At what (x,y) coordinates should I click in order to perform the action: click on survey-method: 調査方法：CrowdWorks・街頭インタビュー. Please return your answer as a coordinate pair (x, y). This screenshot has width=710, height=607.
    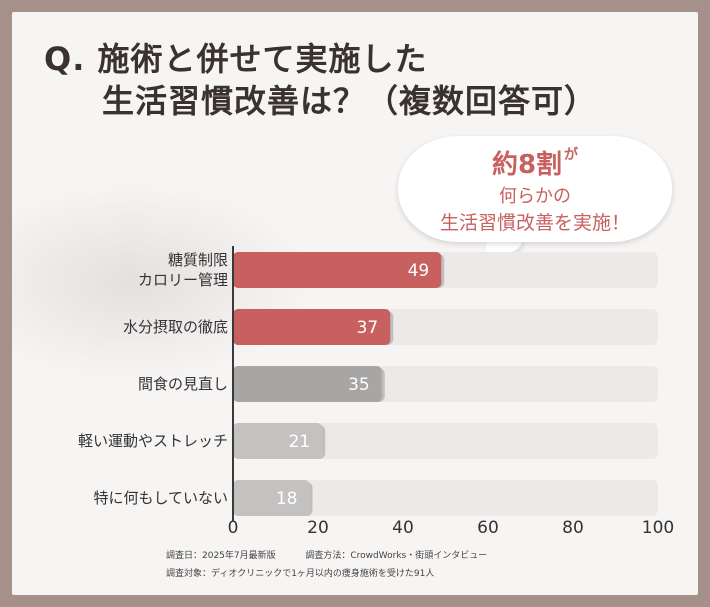
    Looking at the image, I should click on (396, 556).